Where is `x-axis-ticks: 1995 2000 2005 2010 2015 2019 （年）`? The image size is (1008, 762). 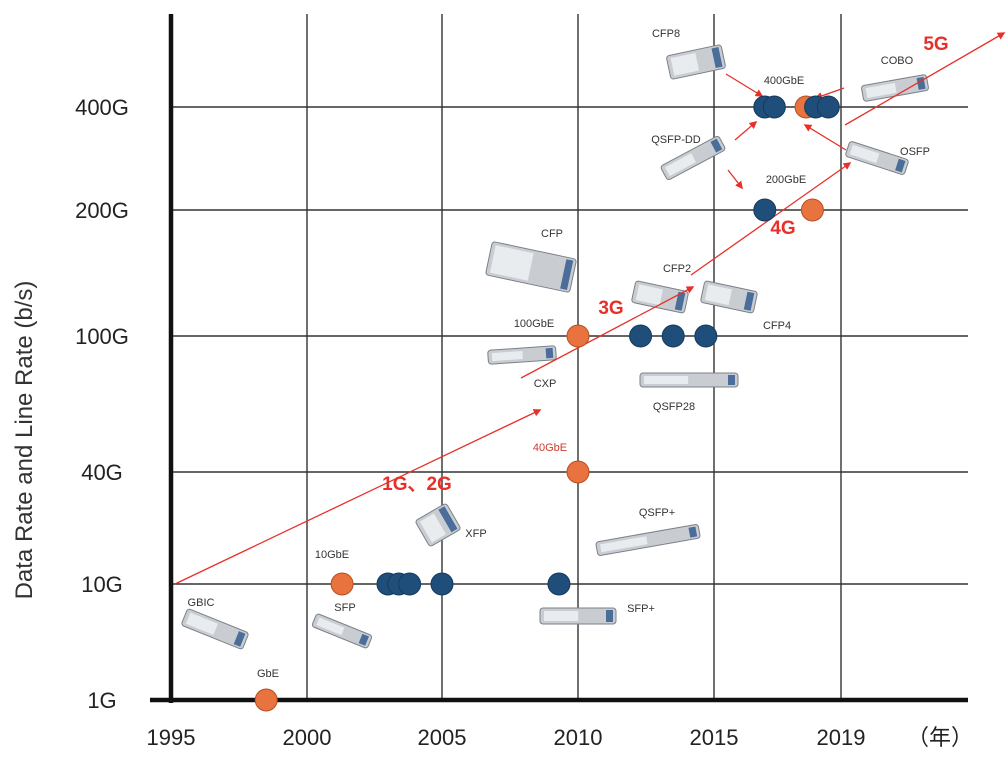
x-axis-ticks: 1995 2000 2005 2010 2015 2019 （年） is located at coordinates (560, 737).